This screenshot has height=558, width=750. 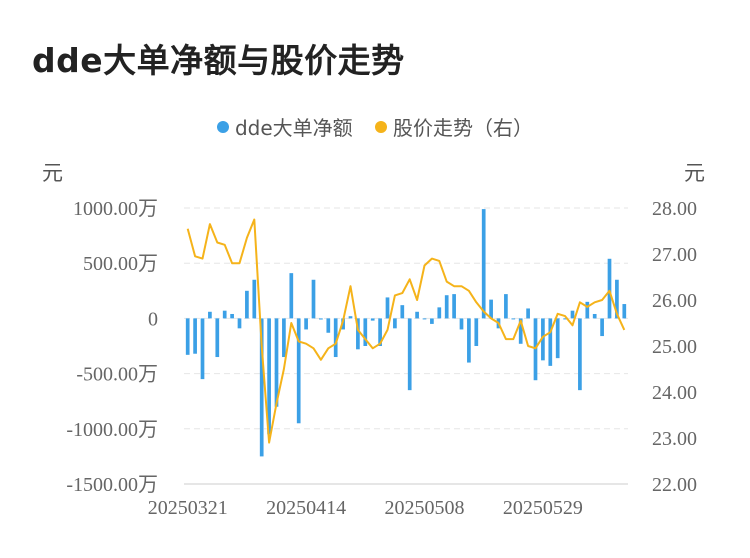 I want to click on right-axis-tick-label: 28.00, so click(x=674, y=209).